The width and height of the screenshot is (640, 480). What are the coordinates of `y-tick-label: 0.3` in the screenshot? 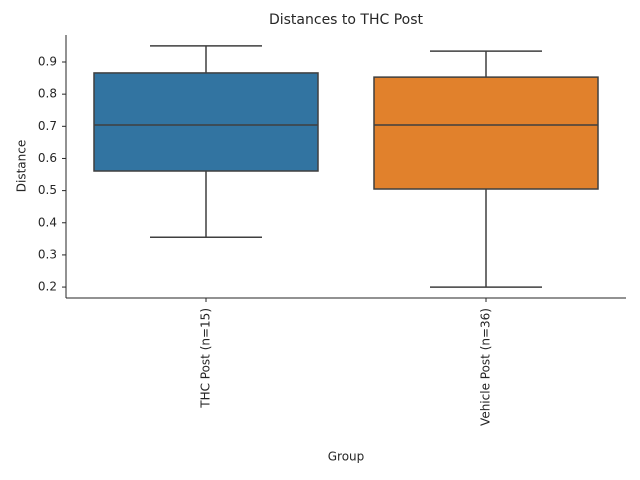 It's located at (47, 254).